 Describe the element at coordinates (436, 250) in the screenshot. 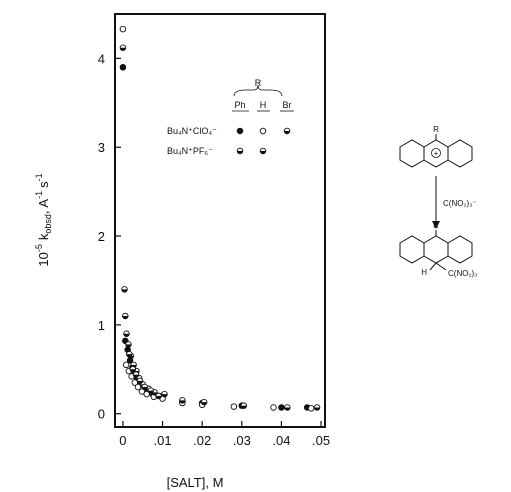

I see `adduct-structure` at that location.